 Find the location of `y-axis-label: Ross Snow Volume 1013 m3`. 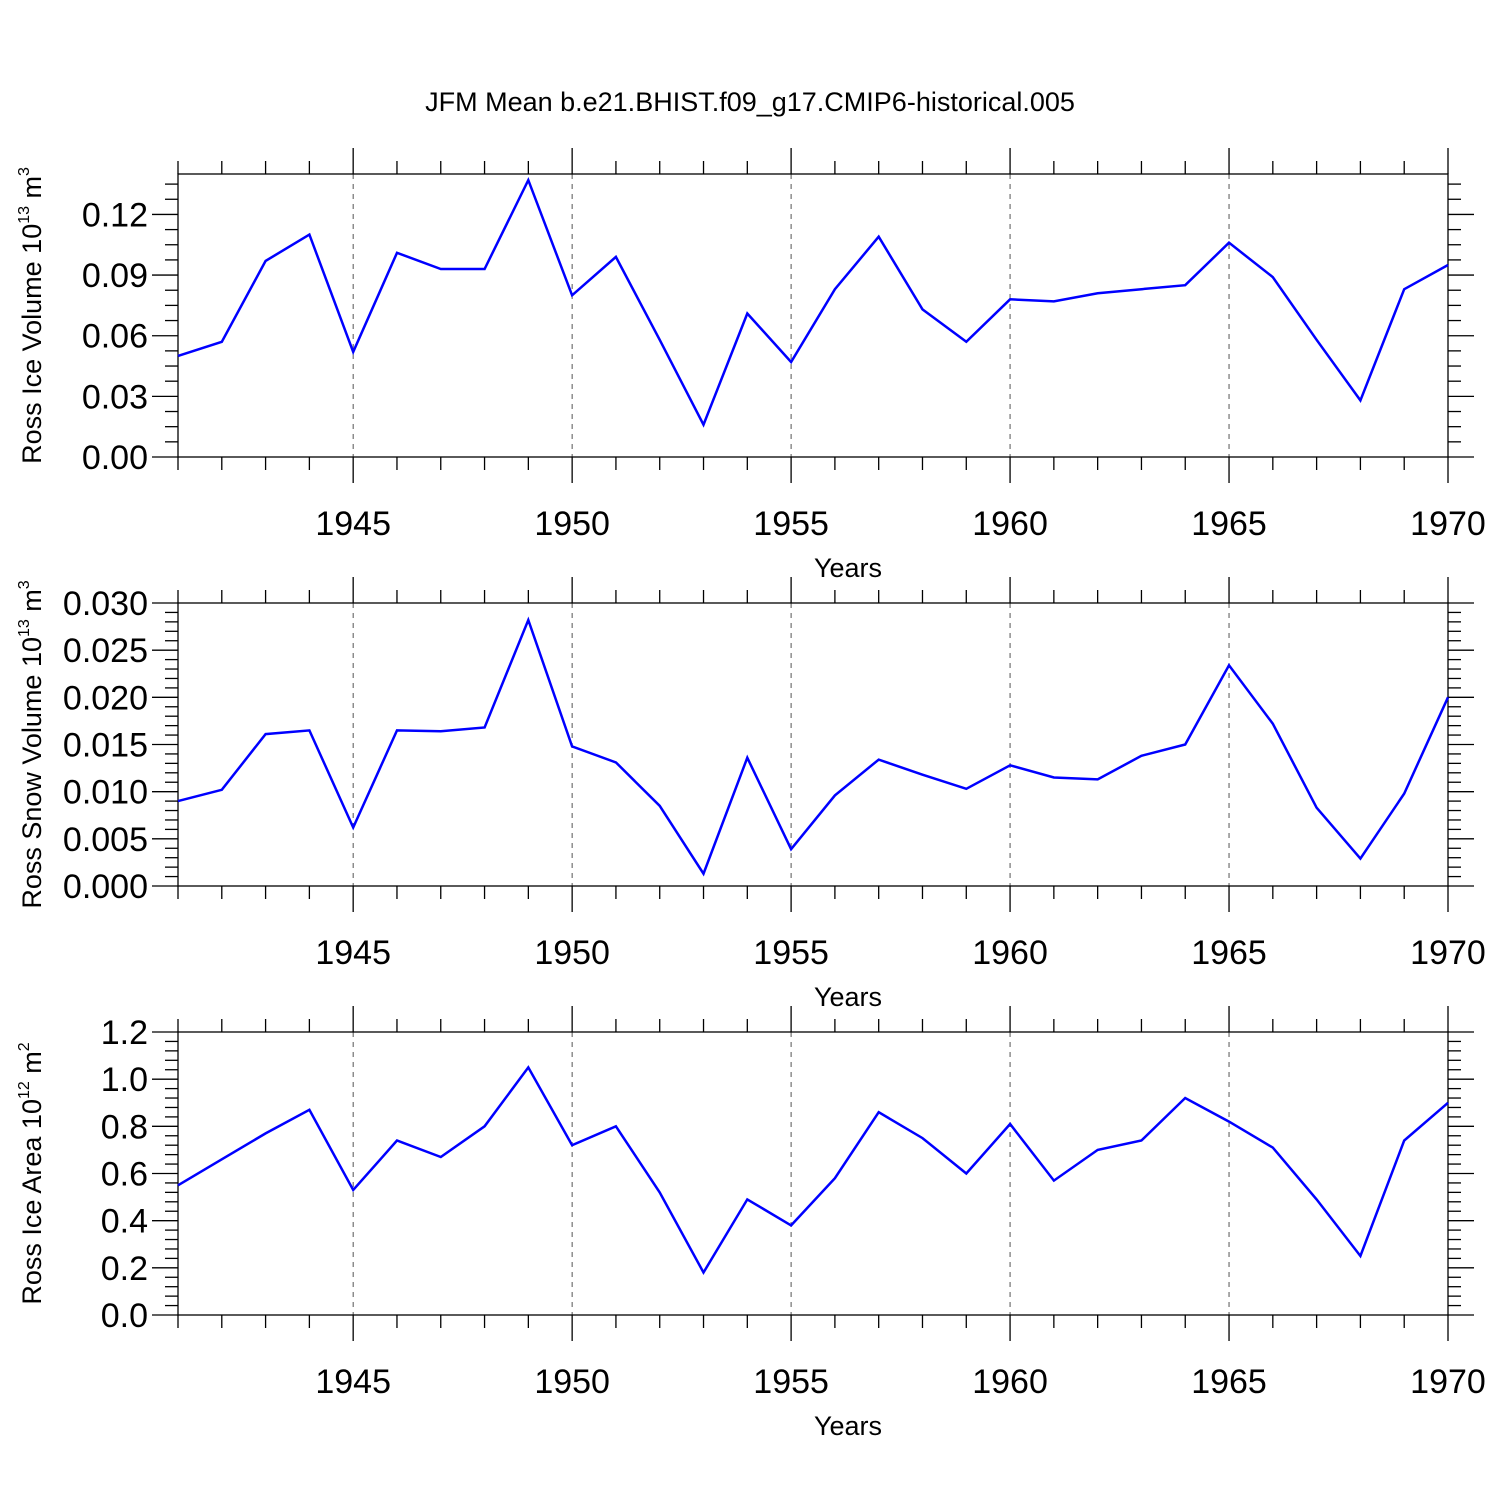

y-axis-label: Ross Snow Volume 1013 m3 is located at coordinates (31, 744).